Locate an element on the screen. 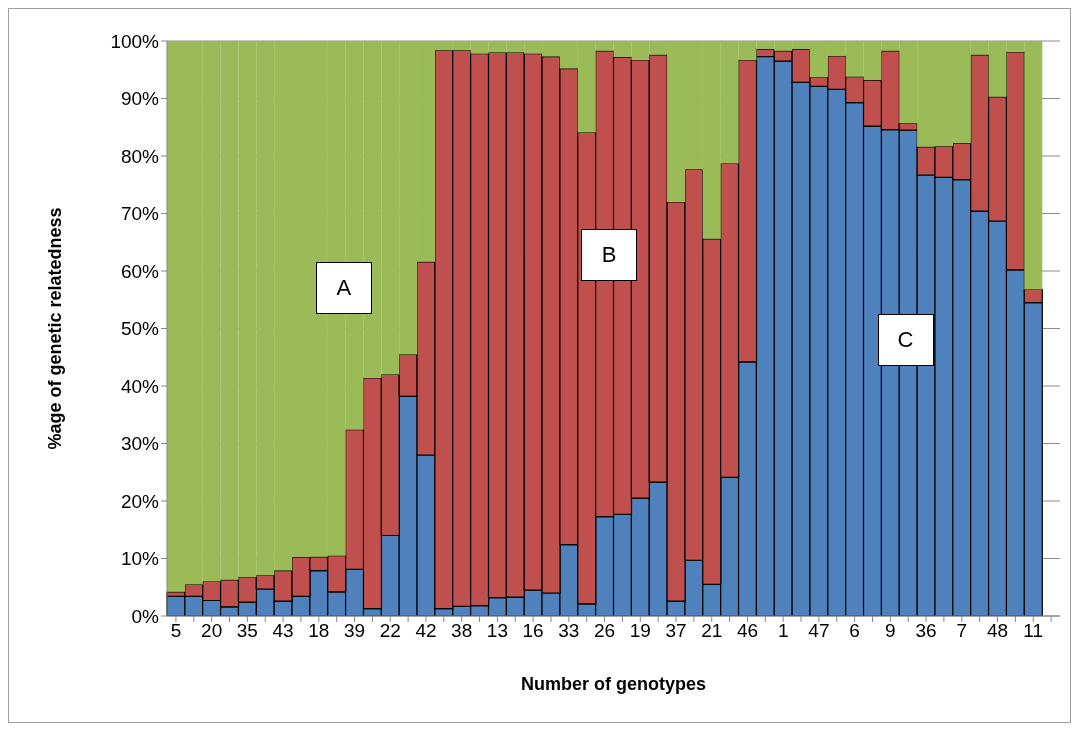 The height and width of the screenshot is (731, 1079). y-tick-label: 30% is located at coordinates (140, 444).